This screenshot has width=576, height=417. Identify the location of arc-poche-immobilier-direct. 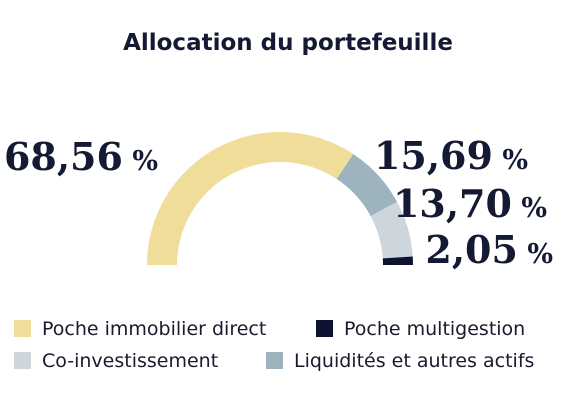
(250, 198).